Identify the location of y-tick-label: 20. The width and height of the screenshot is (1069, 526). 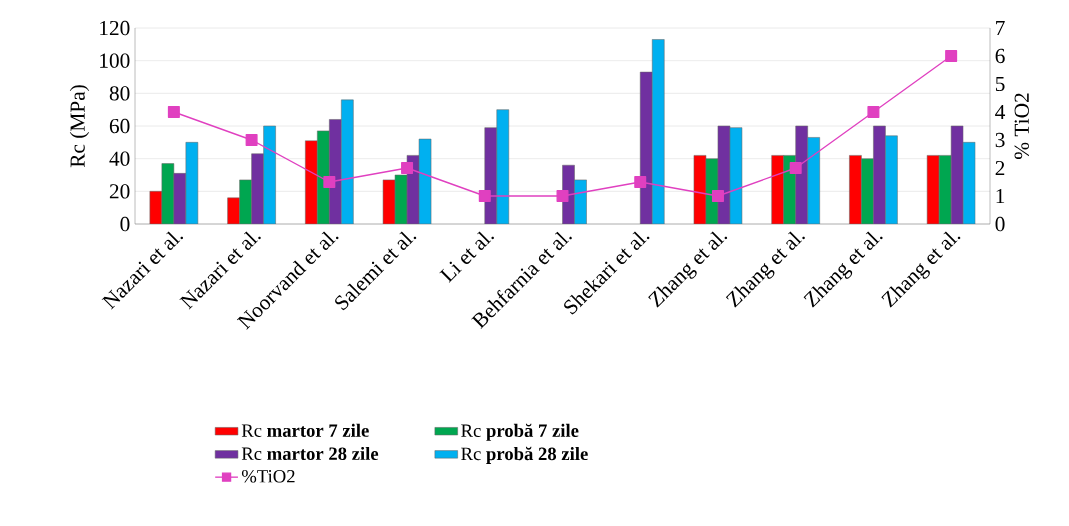
(119, 191).